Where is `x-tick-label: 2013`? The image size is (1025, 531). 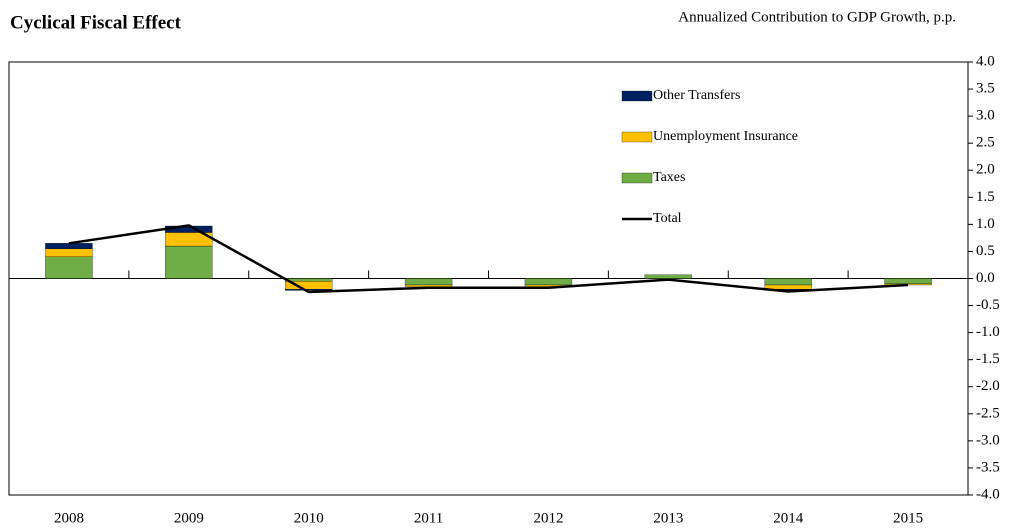 x-tick-label: 2013 is located at coordinates (668, 518).